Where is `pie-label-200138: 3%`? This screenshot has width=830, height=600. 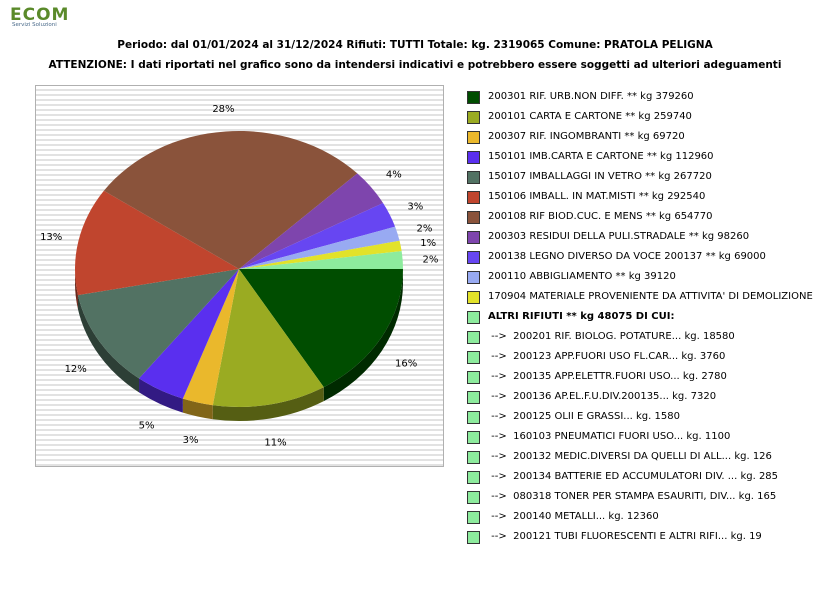
pie-label-200138: 3% is located at coordinates (415, 206).